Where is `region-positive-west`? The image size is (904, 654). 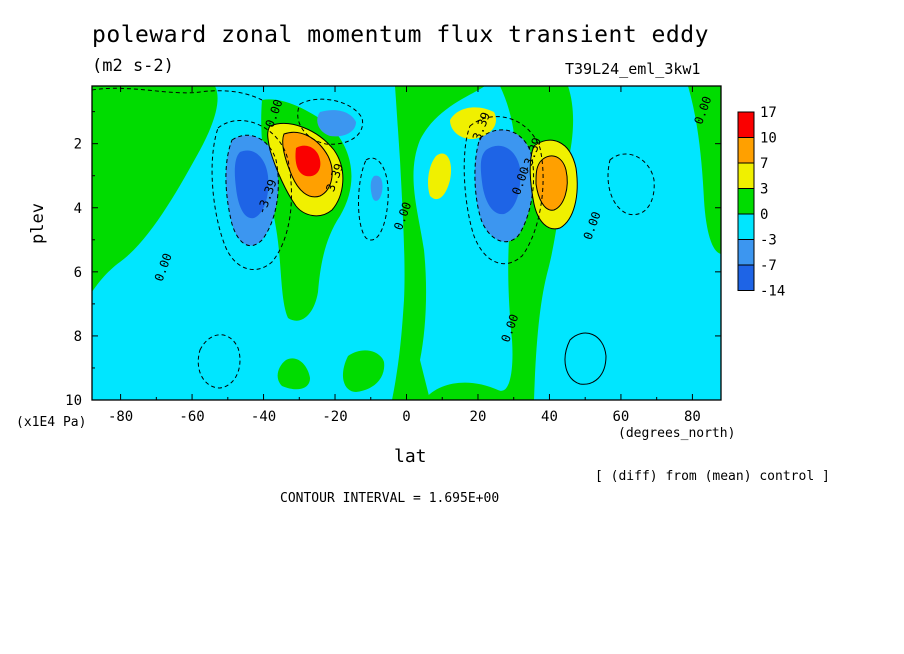
region-positive-west is located at coordinates (155, 189).